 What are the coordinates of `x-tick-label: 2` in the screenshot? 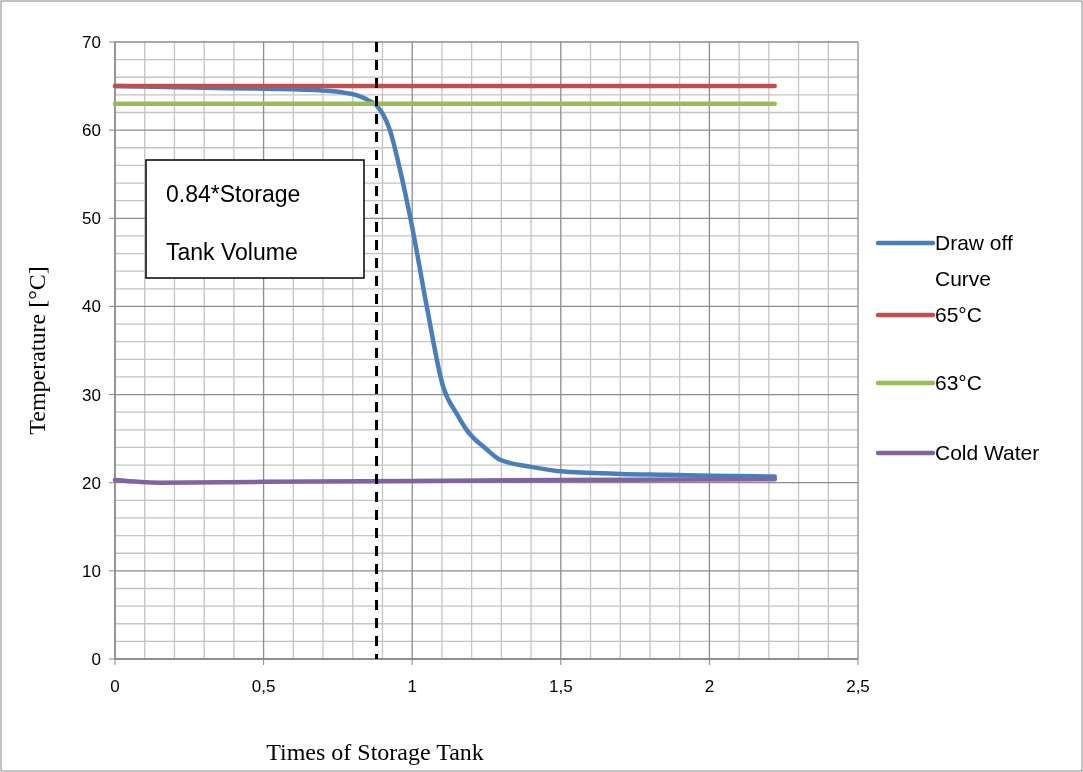 It's located at (709, 686).